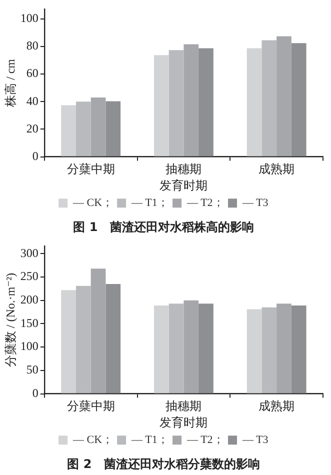  Describe the element at coordinates (10, 83) in the screenshot. I see `y-axis-title: 株高 / cm` at that location.